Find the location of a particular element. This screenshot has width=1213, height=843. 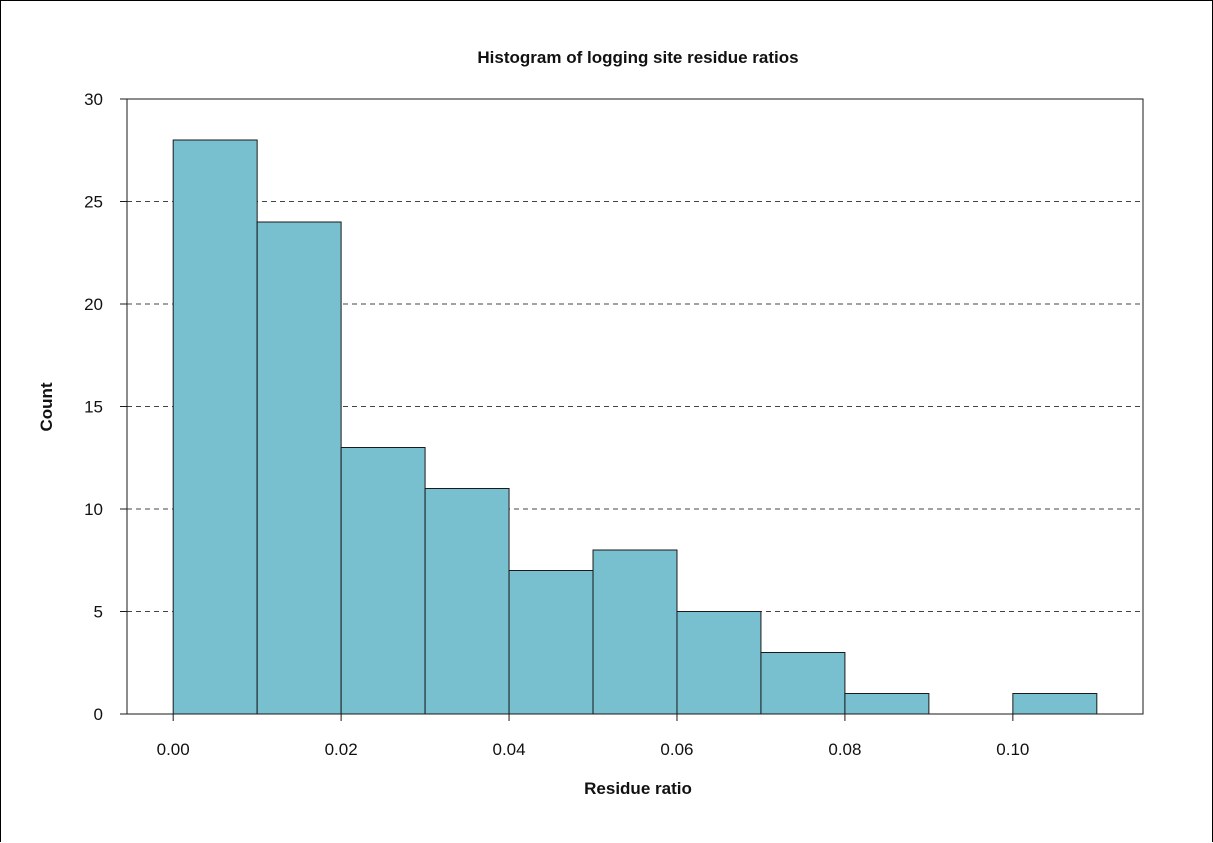

y-tick-label: 25 is located at coordinates (93, 202).